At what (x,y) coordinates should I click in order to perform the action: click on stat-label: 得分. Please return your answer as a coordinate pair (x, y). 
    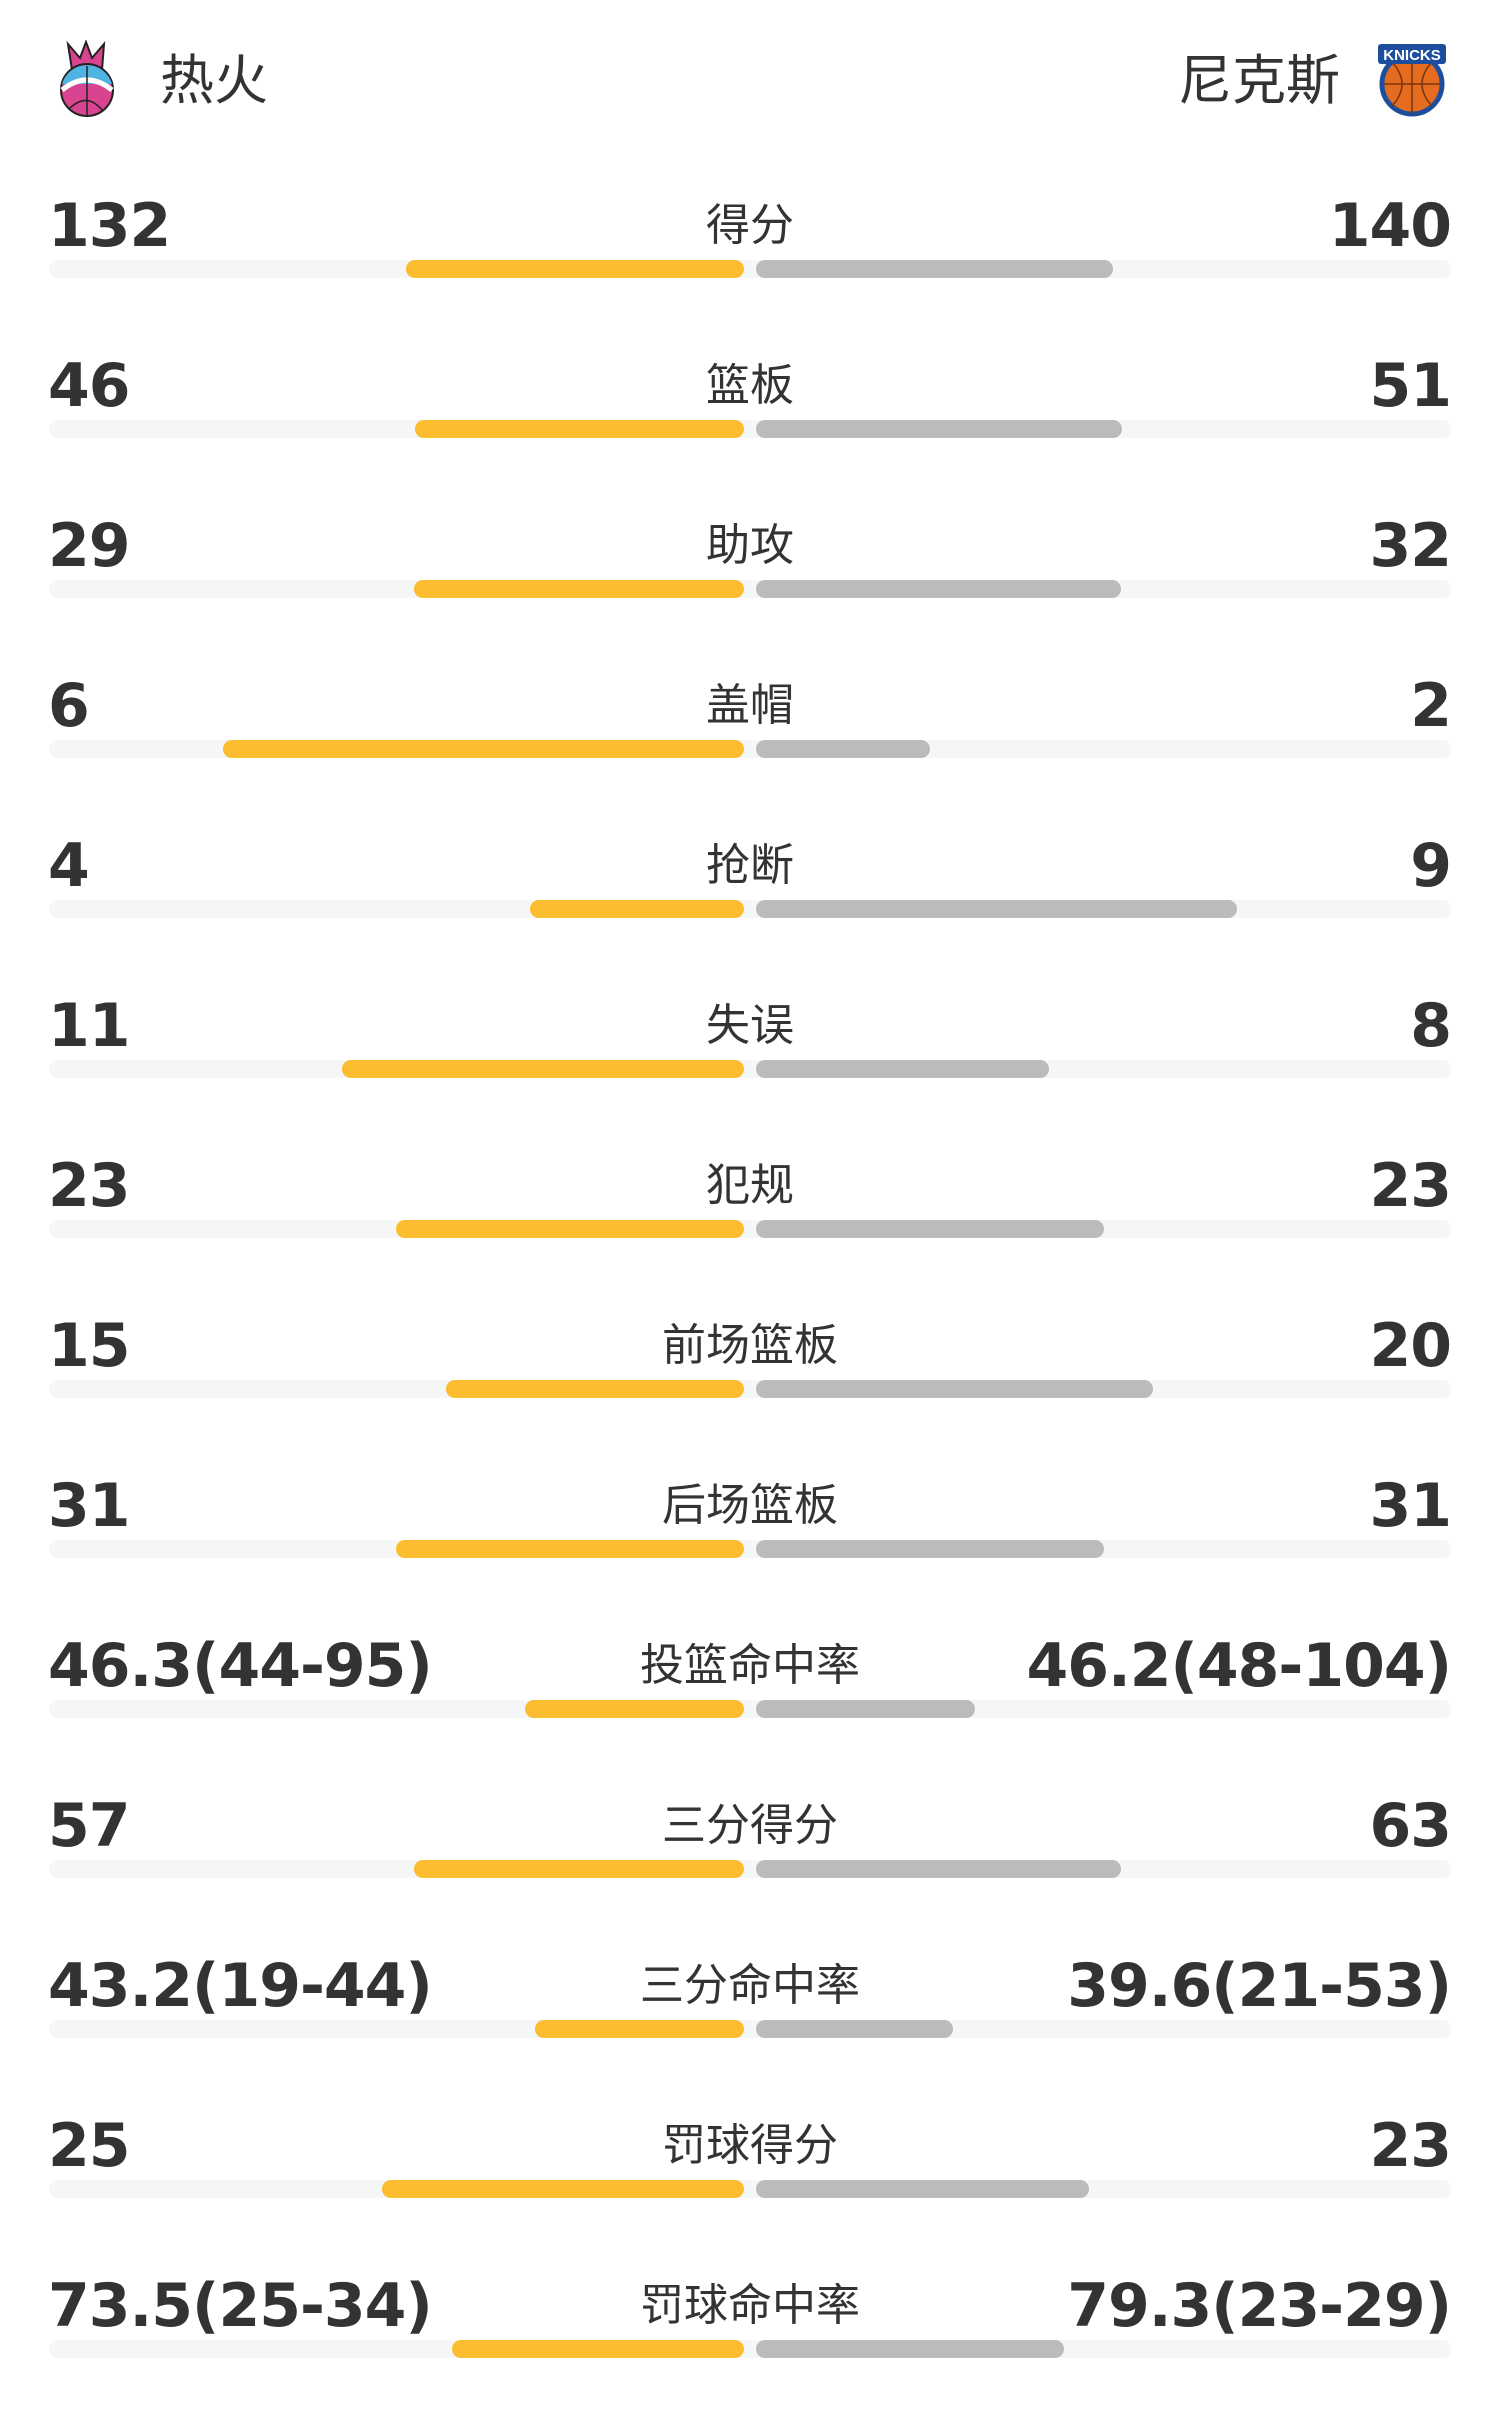
    Looking at the image, I should click on (750, 225).